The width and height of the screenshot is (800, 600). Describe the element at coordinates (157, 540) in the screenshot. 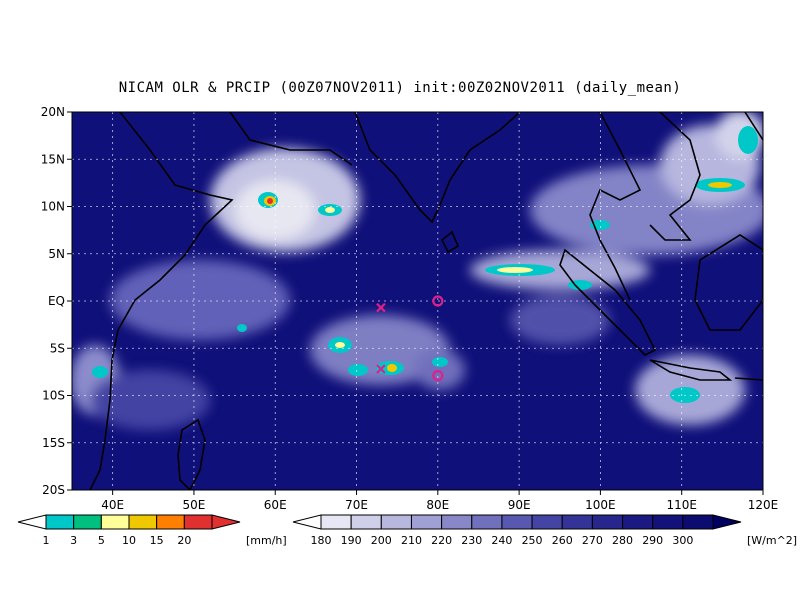

I see `colorbar-label: 15` at that location.